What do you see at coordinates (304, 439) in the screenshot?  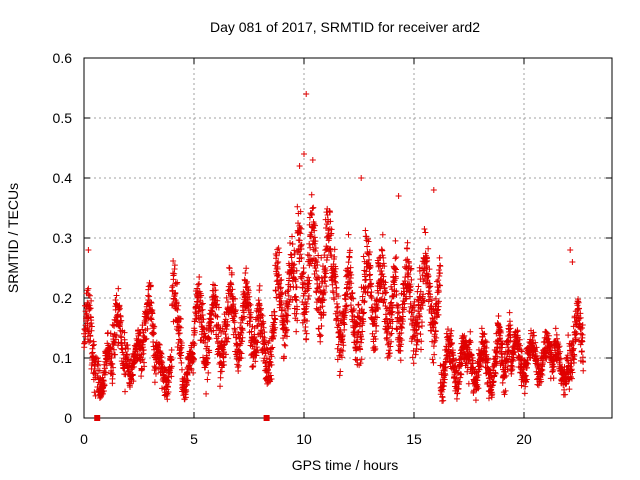 I see `x-tick-label: 10` at bounding box center [304, 439].